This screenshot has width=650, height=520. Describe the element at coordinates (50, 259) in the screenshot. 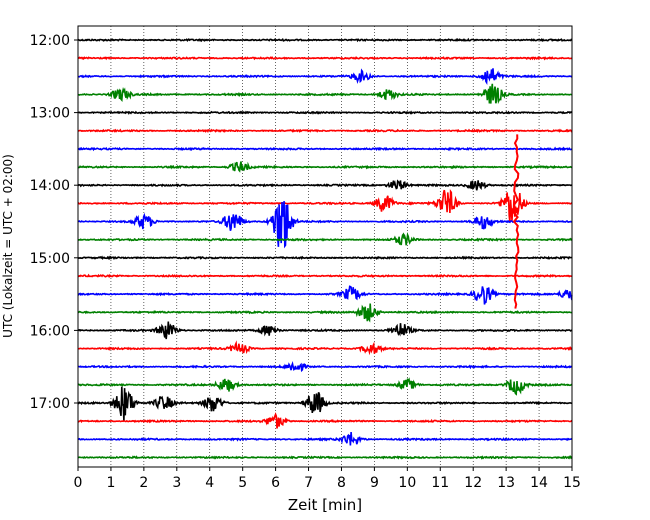

I see `y-tick-label: 15:00` at that location.